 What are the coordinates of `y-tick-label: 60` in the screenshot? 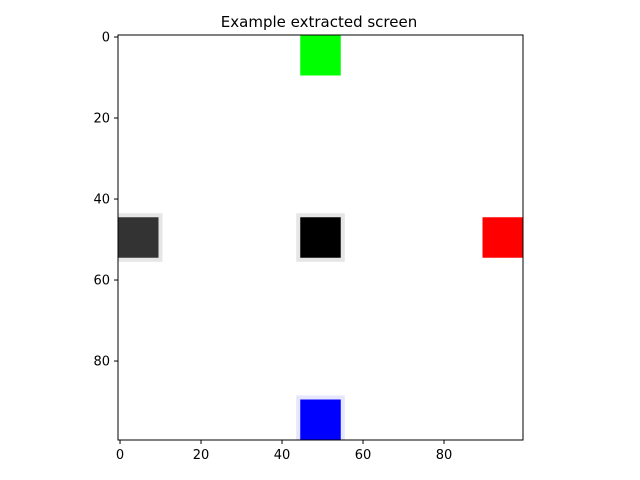 It's located at (101, 281).